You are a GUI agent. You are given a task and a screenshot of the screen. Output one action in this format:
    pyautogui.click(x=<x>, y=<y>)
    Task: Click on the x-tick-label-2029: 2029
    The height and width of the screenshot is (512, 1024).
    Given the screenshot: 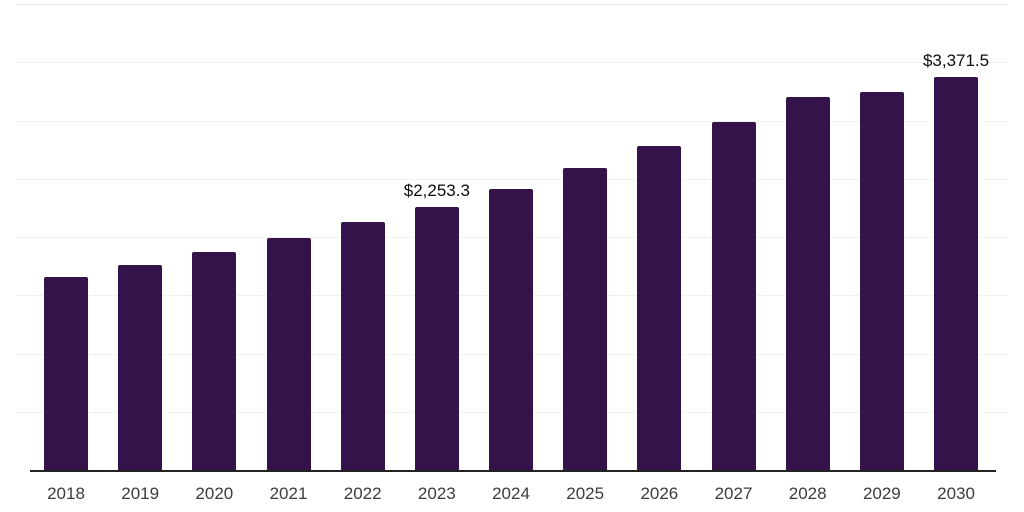 What is the action you would take?
    pyautogui.click(x=881, y=493)
    